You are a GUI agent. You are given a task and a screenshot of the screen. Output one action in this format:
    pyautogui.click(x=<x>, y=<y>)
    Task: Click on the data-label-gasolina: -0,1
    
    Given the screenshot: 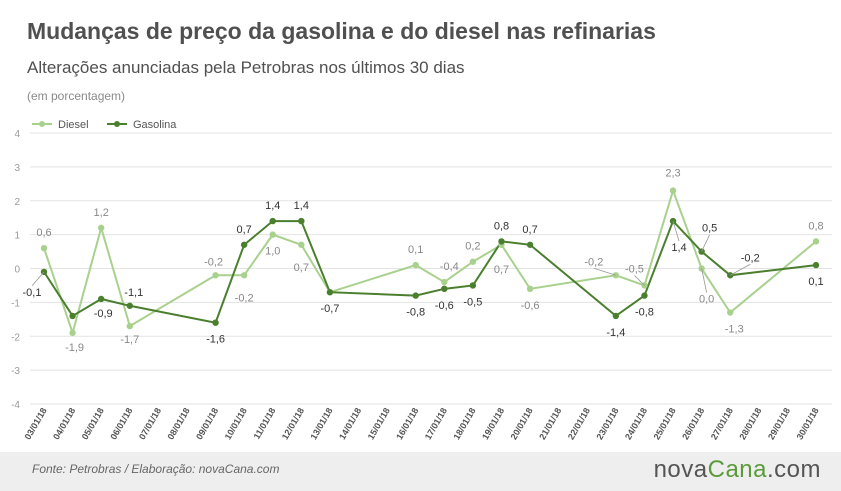 What is the action you would take?
    pyautogui.click(x=32, y=293)
    